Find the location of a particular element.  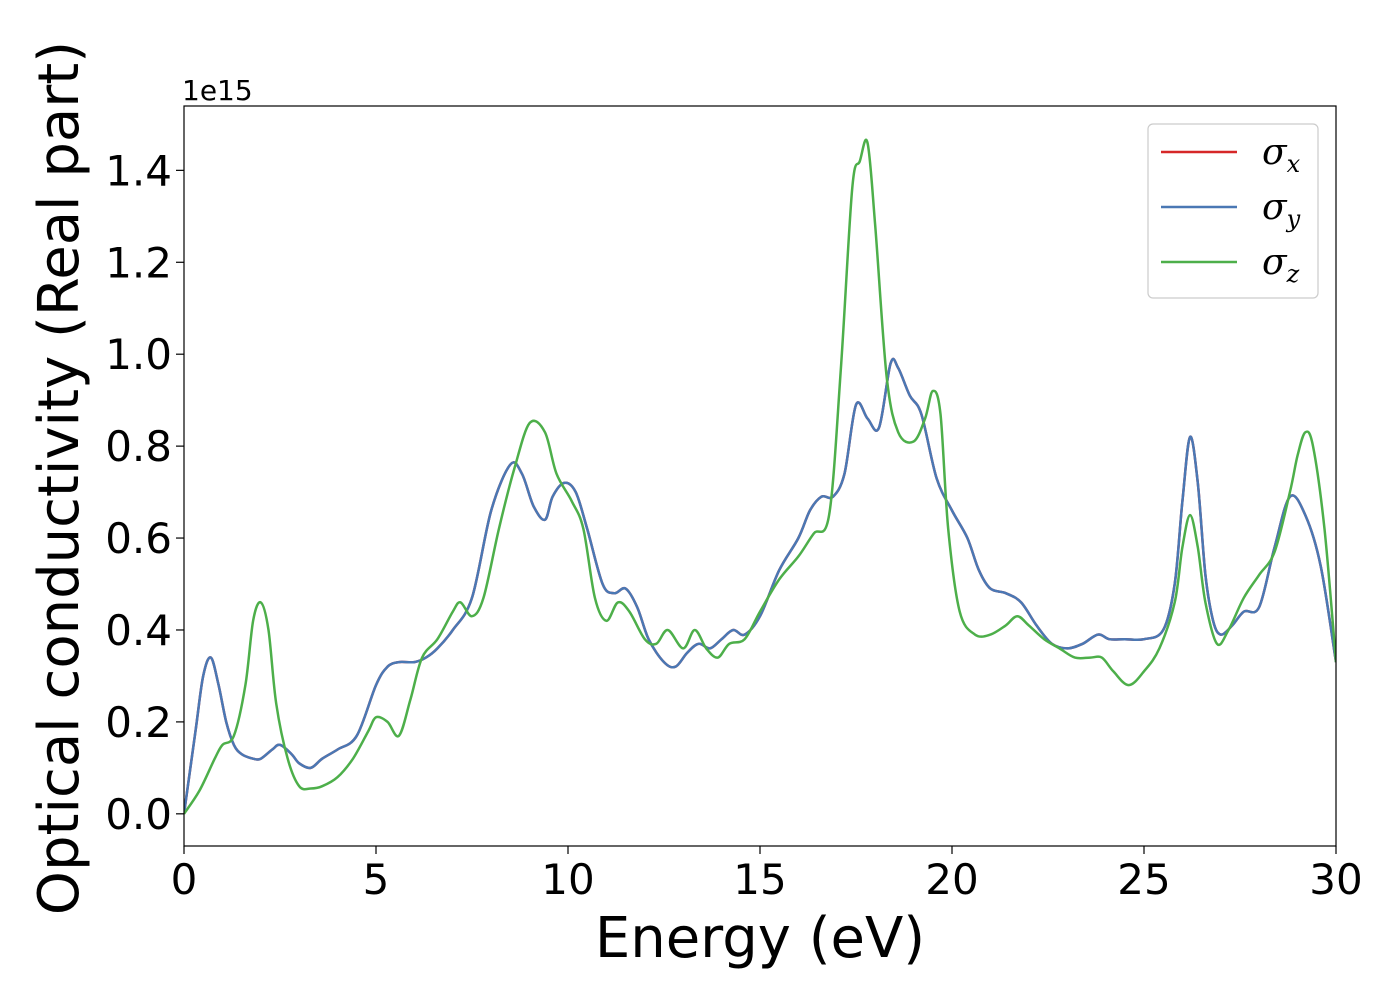

x-tick-label: 10 is located at coordinates (567, 879).